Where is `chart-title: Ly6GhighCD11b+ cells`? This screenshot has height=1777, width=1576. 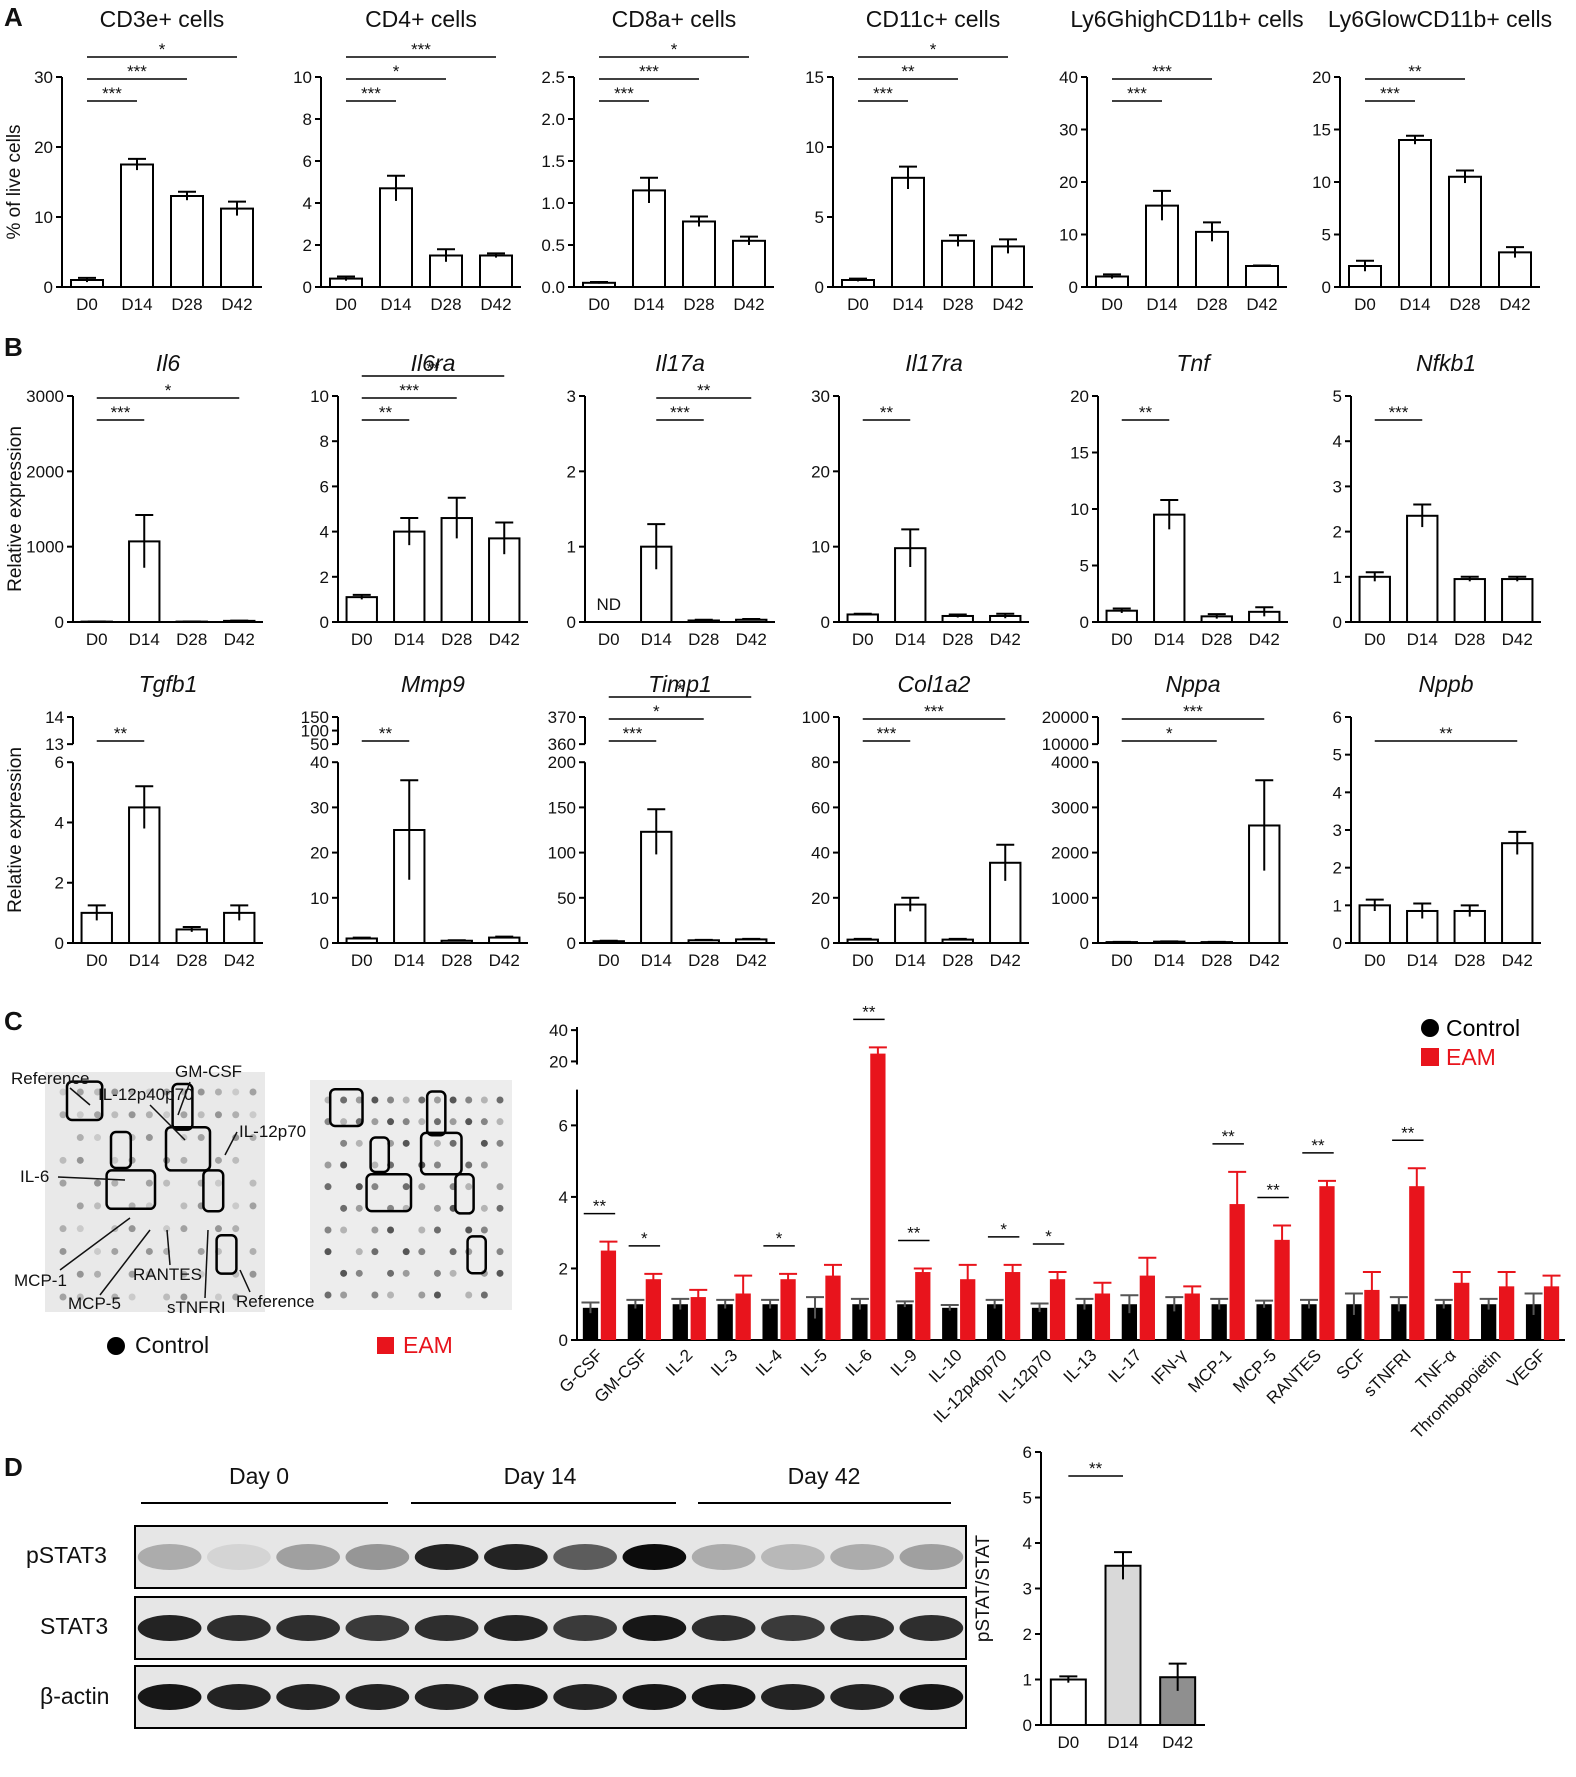
chart-title: Ly6GhighCD11b+ cells is located at coordinates (1186, 19).